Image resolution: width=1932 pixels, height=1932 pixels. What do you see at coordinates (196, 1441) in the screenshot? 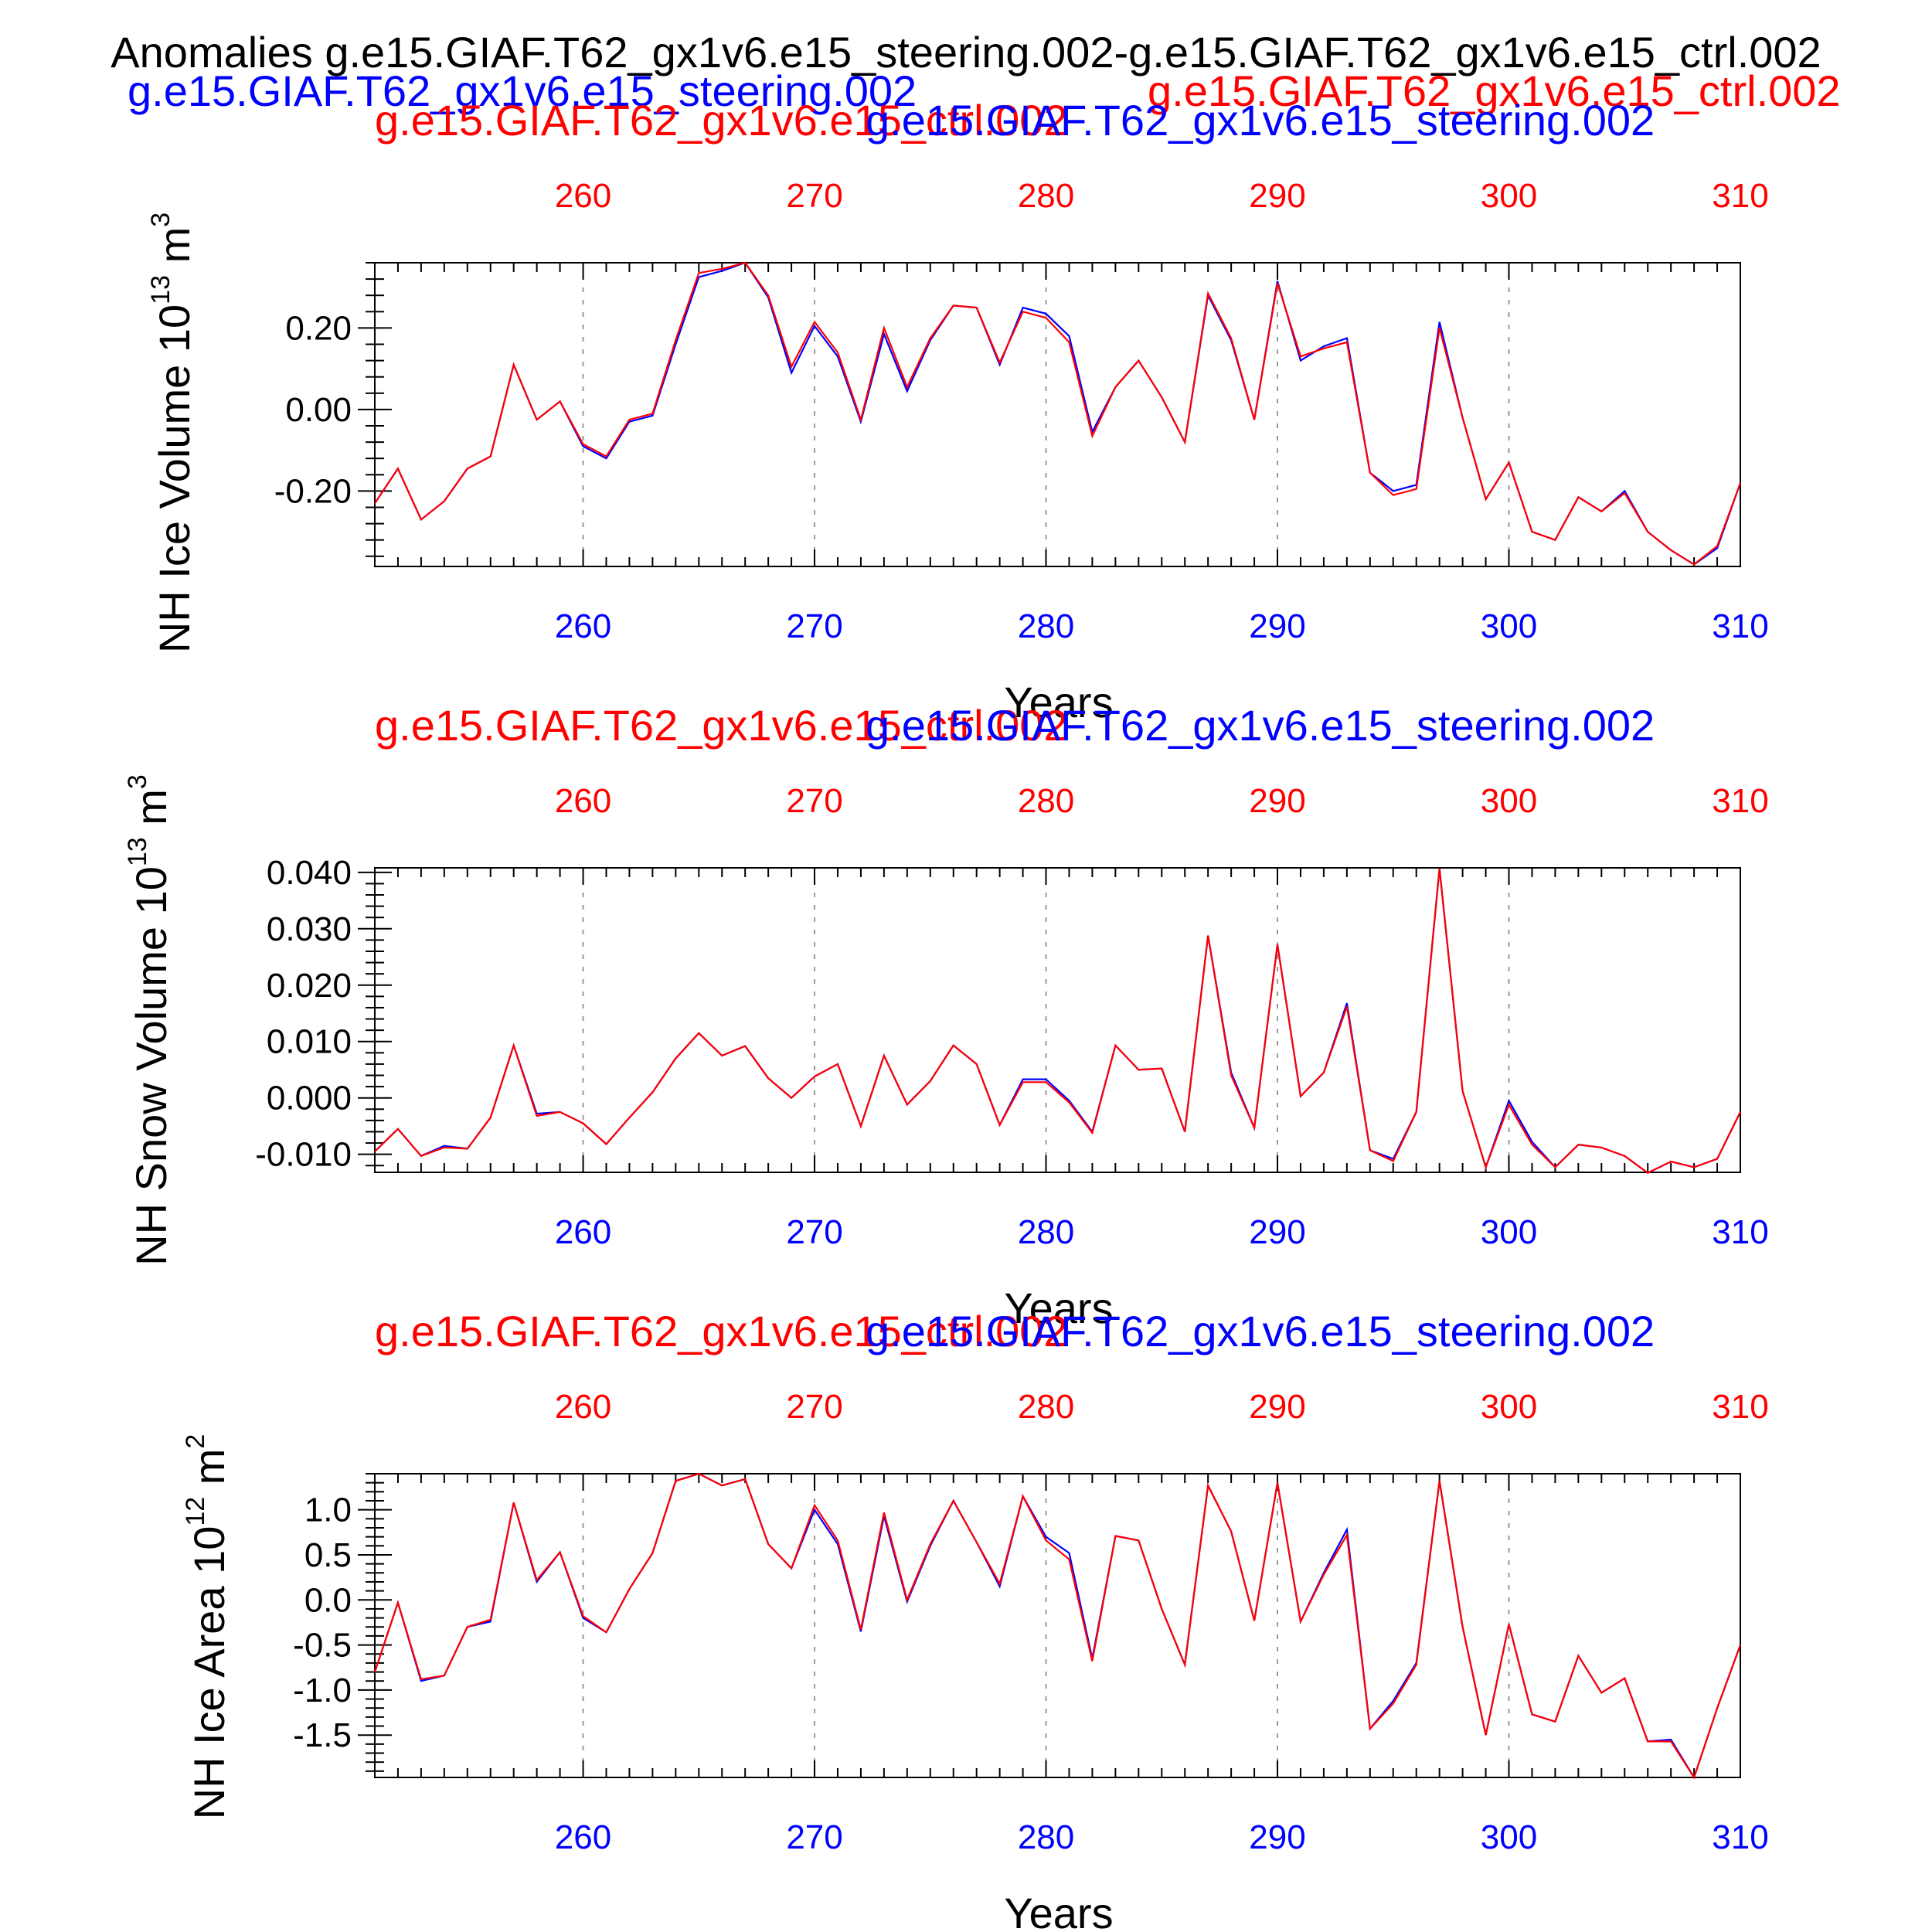
I see `y-axis-label-unit-exp: 2` at bounding box center [196, 1441].